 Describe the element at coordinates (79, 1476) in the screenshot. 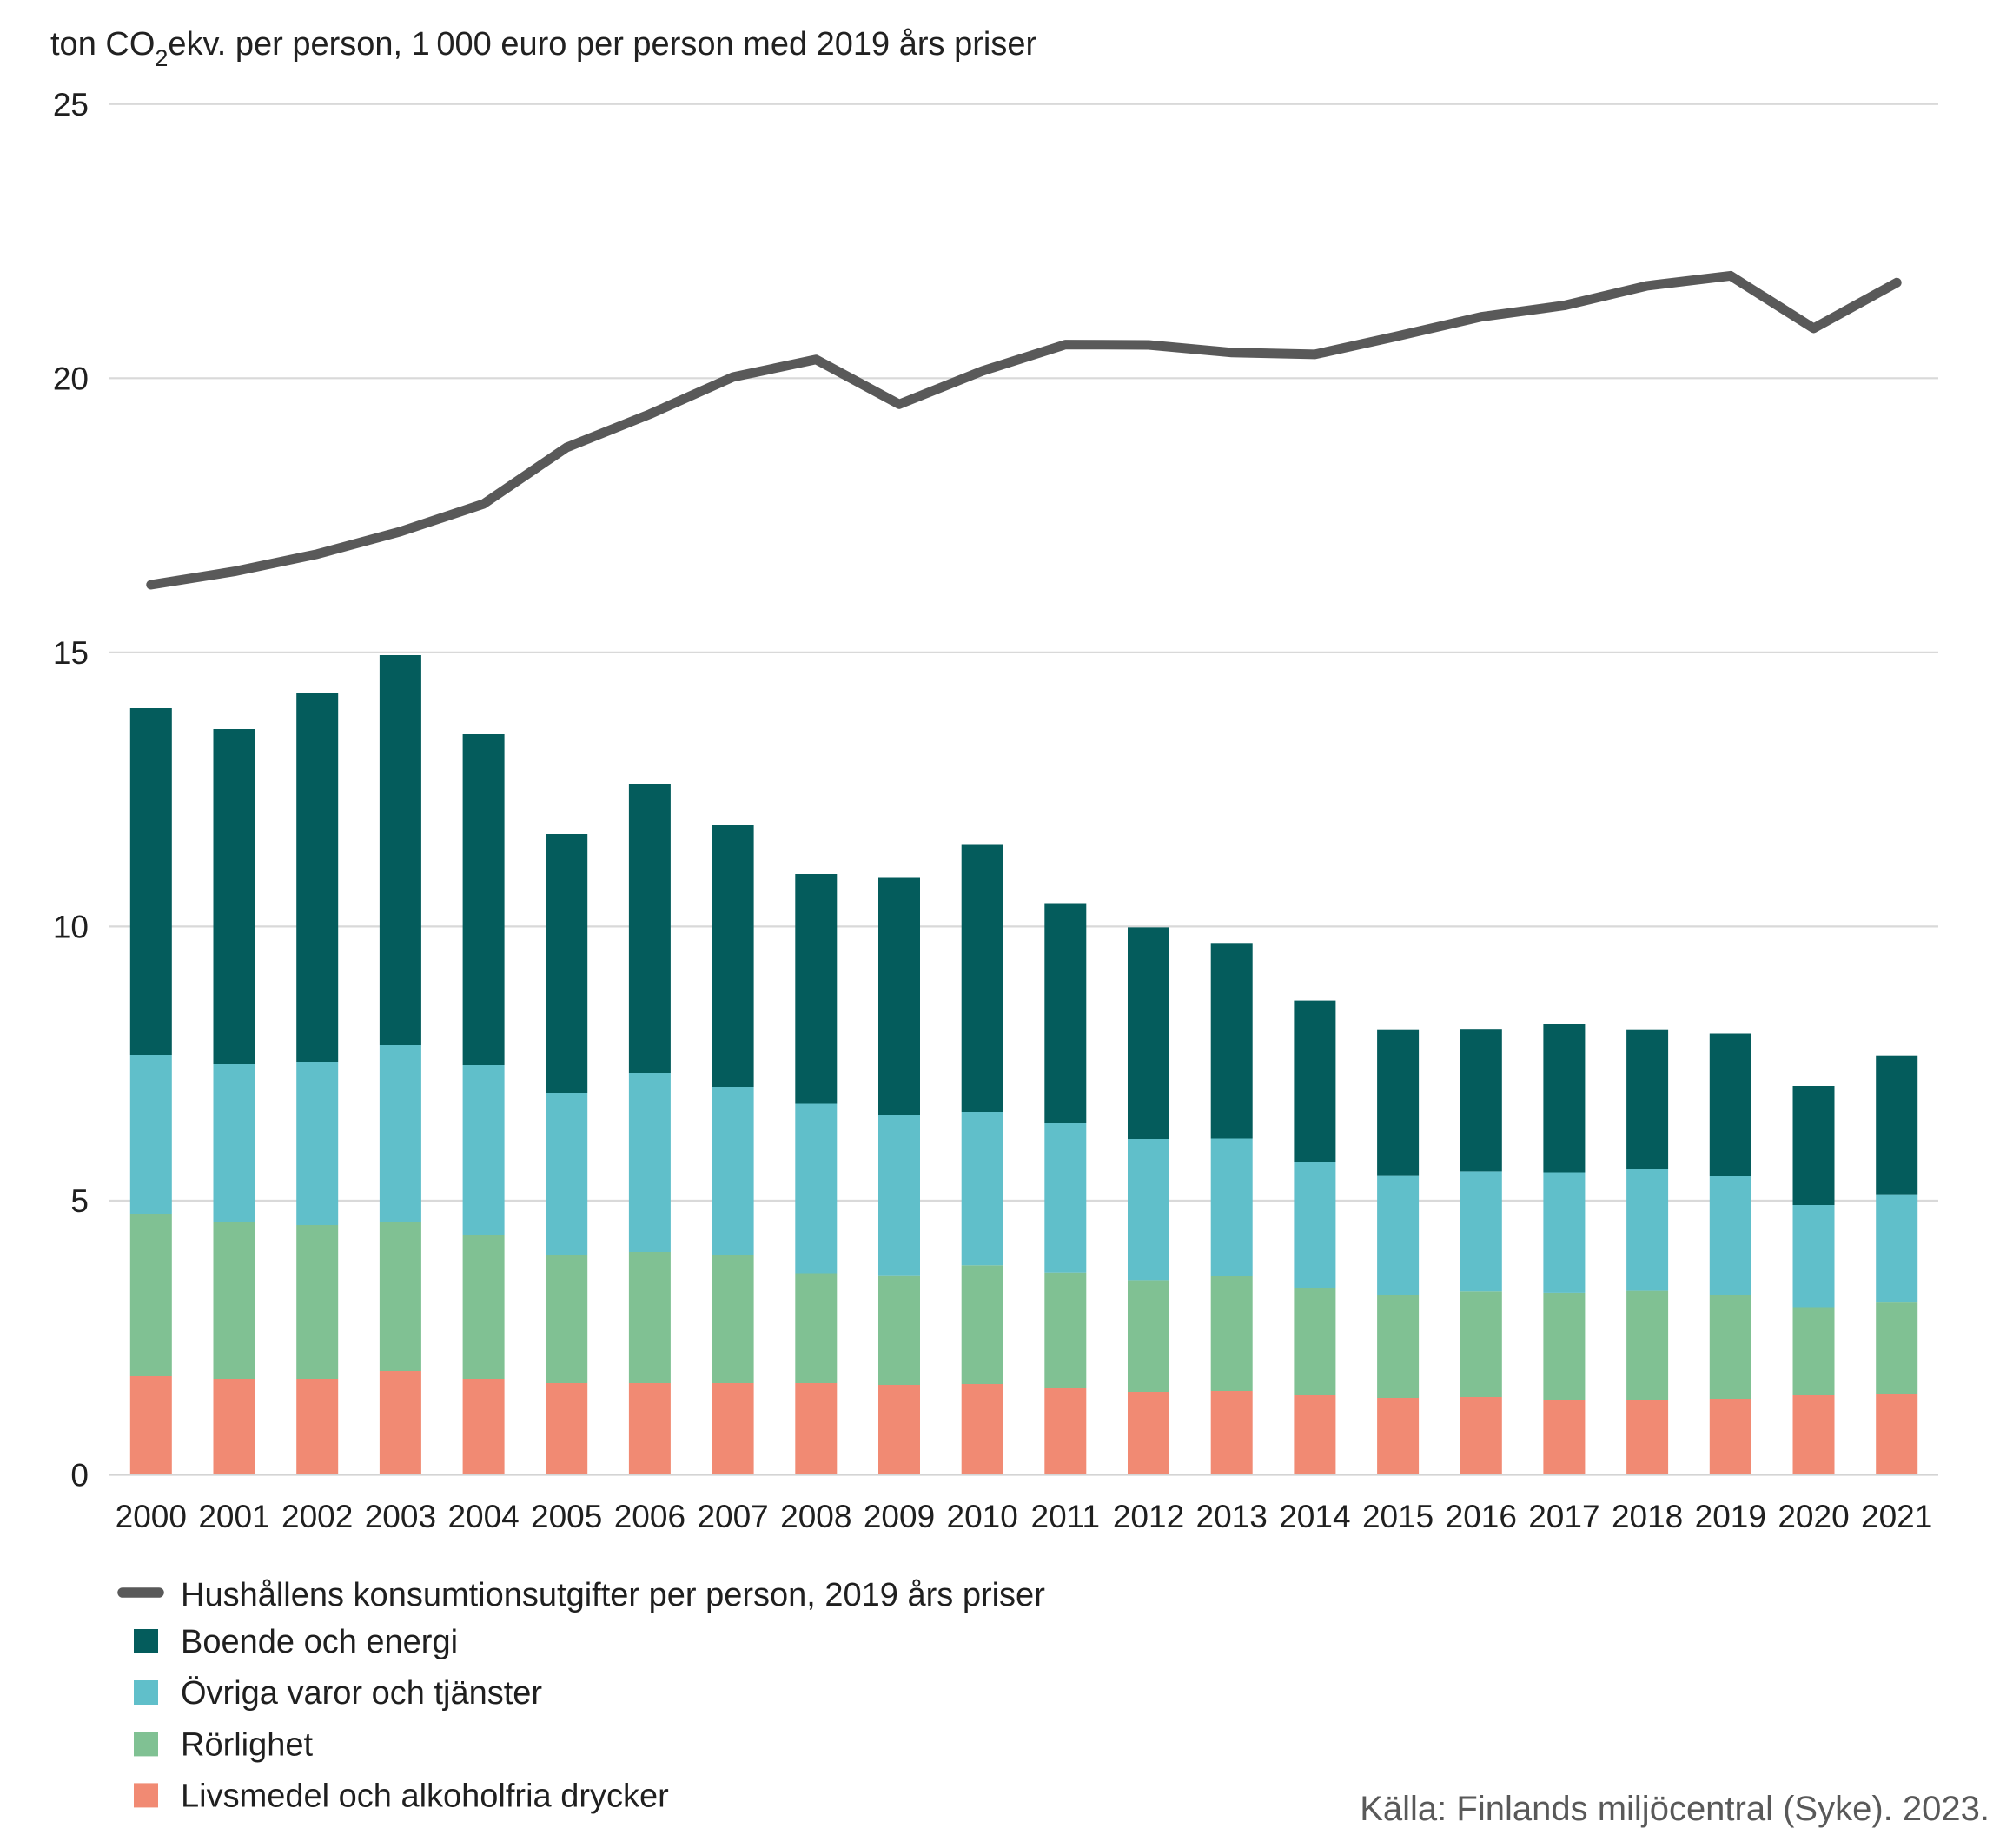

I see `svg-text: 0` at that location.